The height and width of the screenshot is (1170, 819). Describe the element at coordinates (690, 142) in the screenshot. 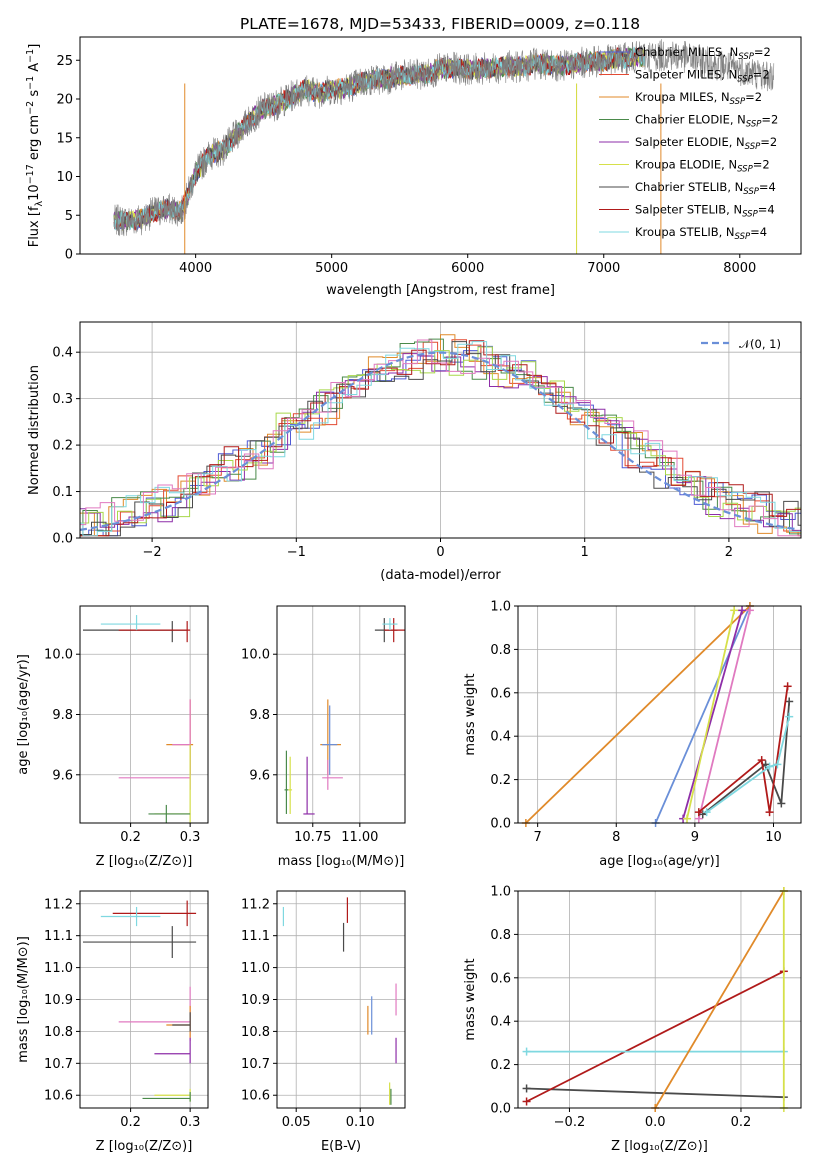

I see `legend-label-text: Salpeter ELODIE, N` at that location.